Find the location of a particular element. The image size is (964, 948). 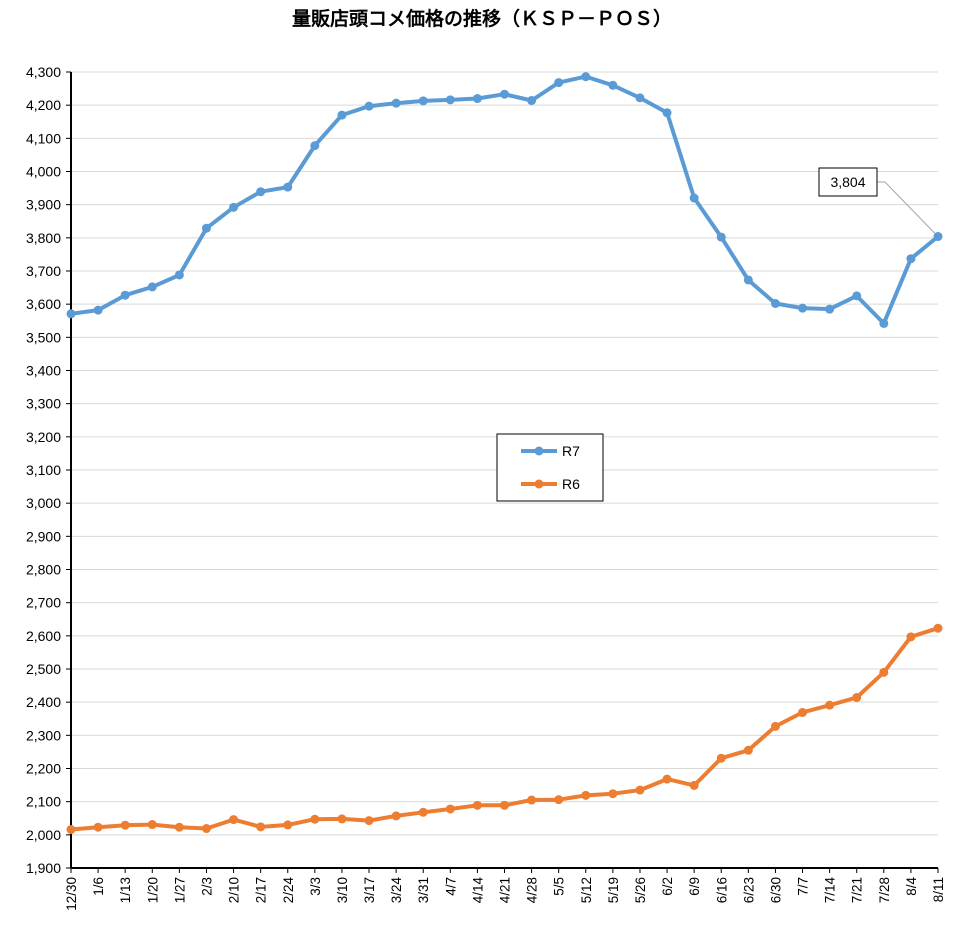

y-tick-label: 2,000 is located at coordinates (43, 835).